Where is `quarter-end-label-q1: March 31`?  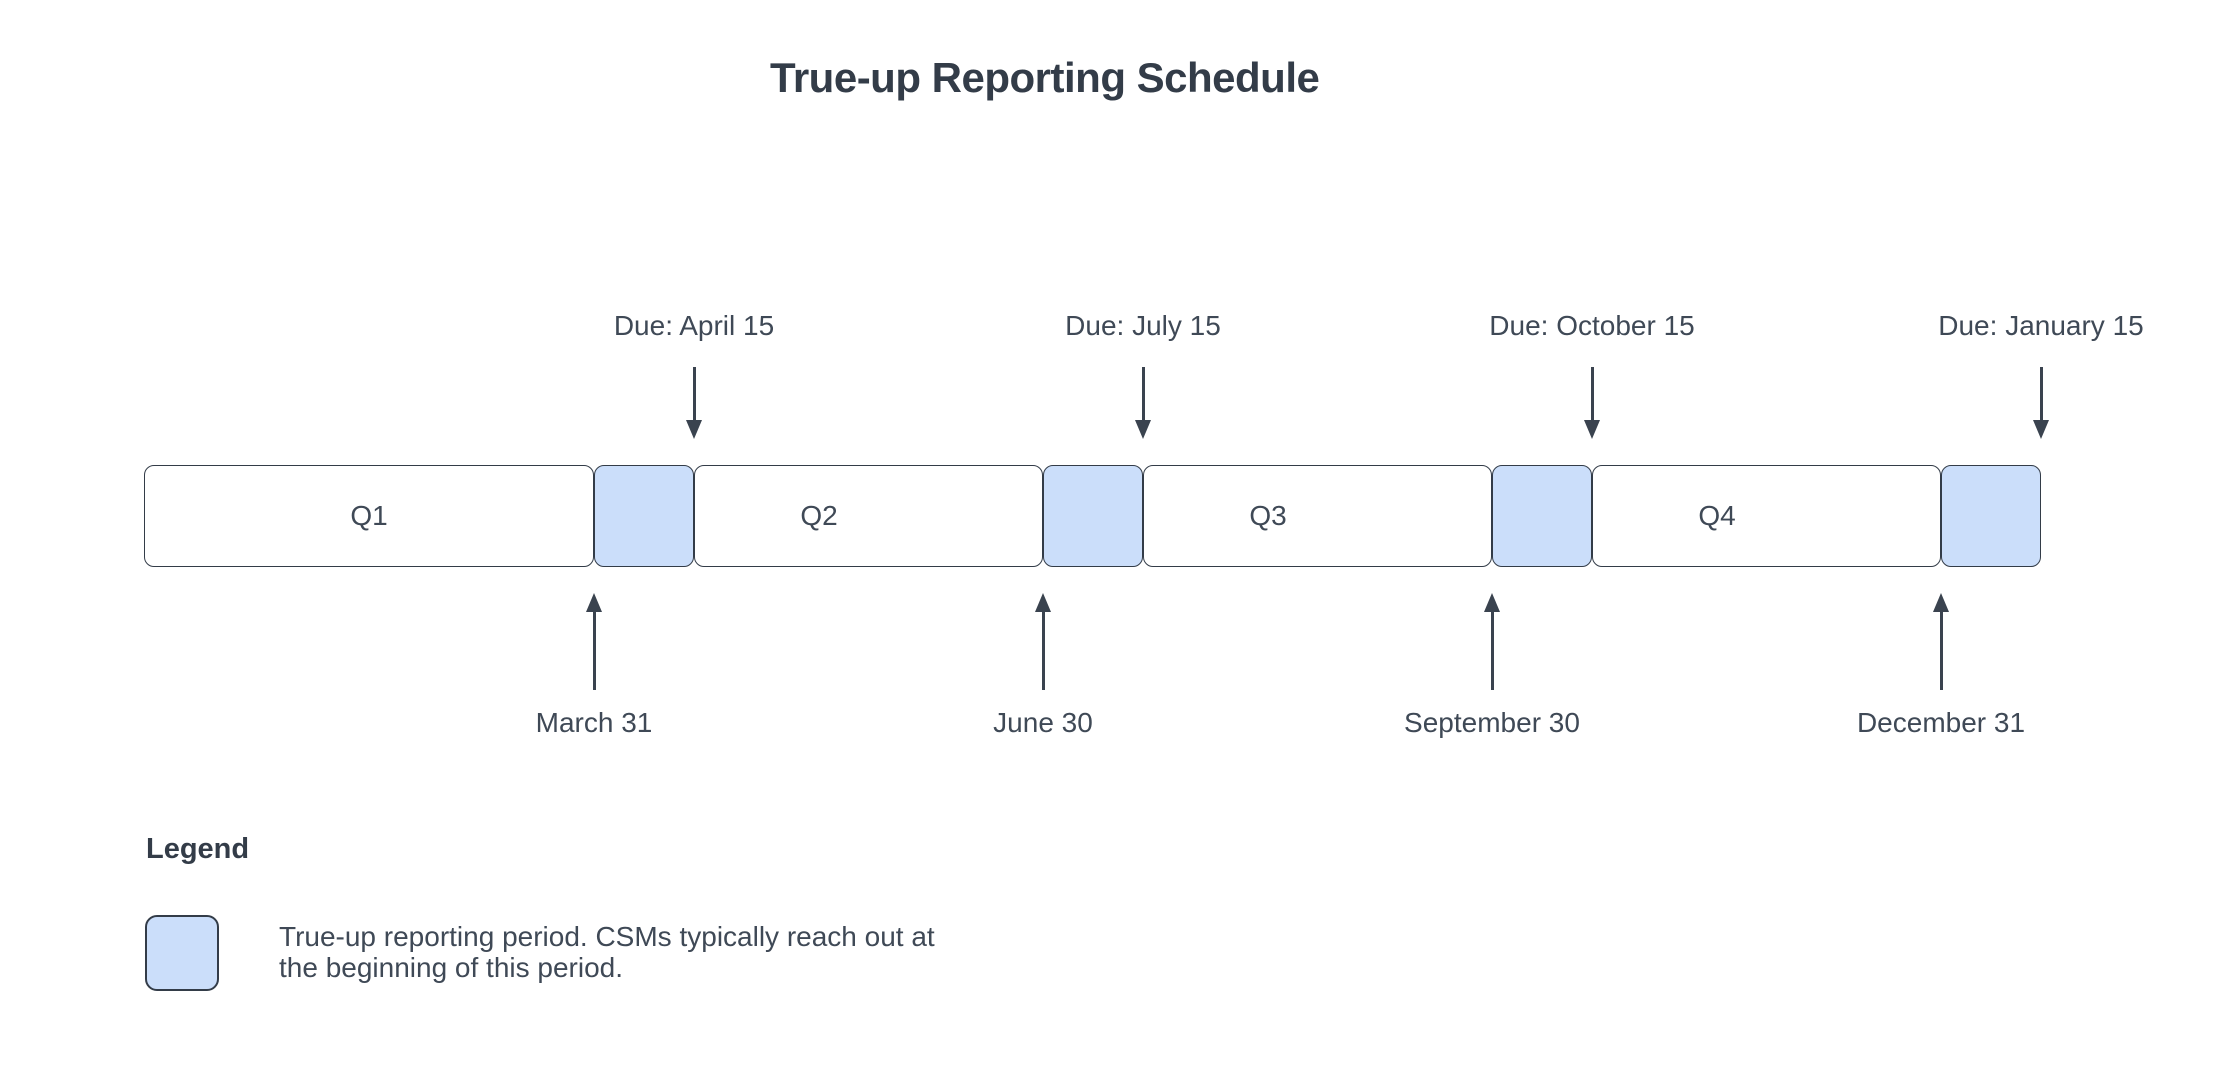 quarter-end-label-q1: March 31 is located at coordinates (594, 722).